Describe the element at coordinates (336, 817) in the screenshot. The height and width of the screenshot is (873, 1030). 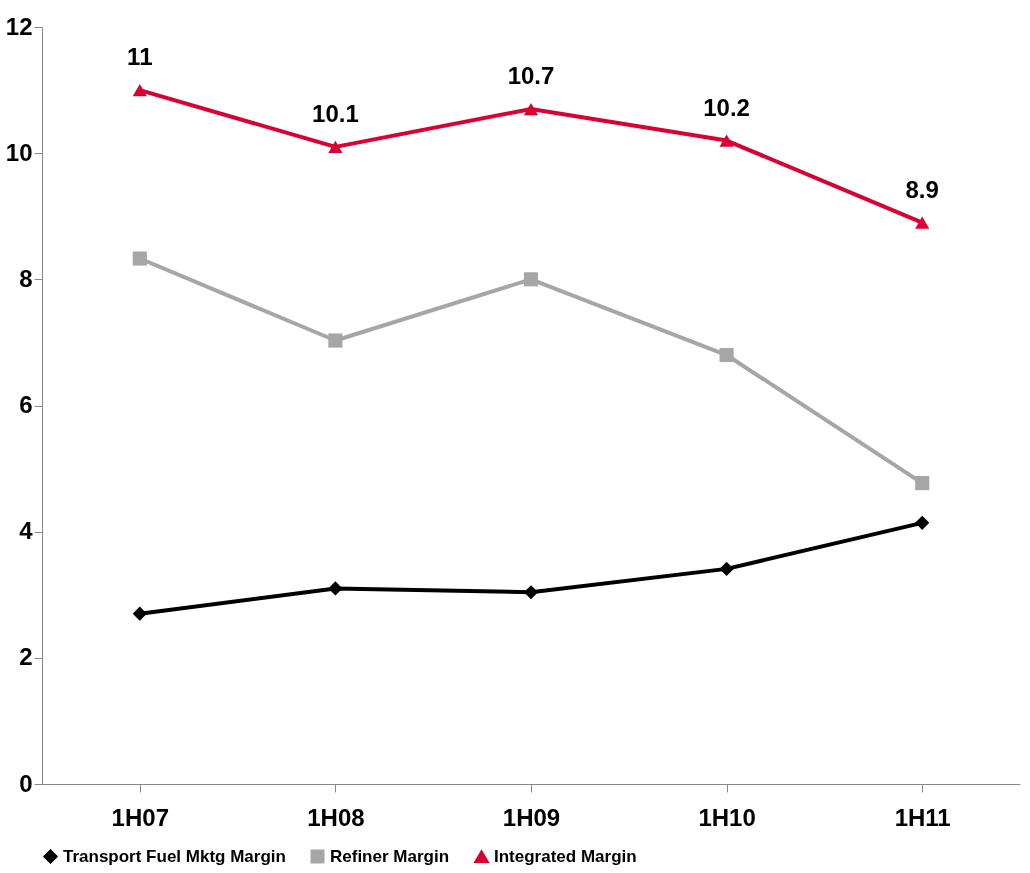
I see `x-tick-label: 1H08` at that location.